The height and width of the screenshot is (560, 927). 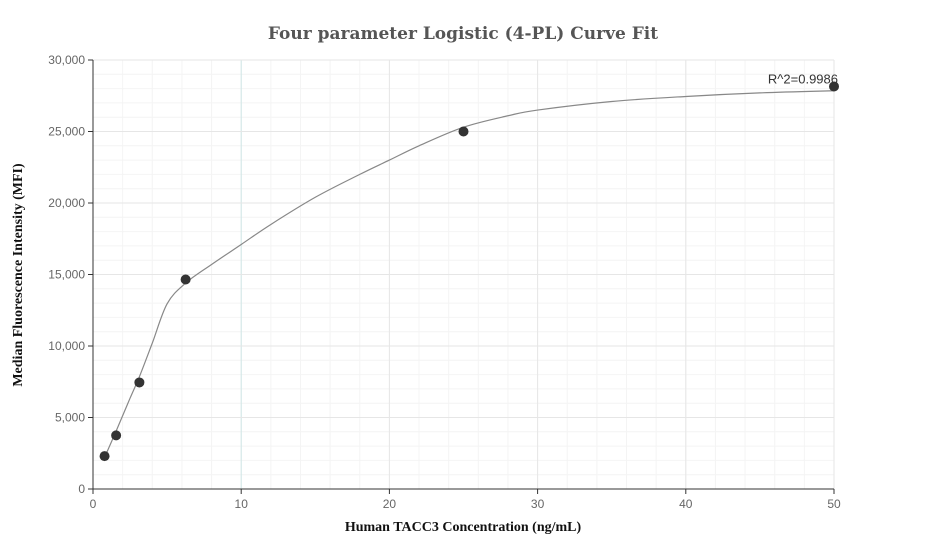 What do you see at coordinates (66, 132) in the screenshot?
I see `y-tick-label: 25,000` at bounding box center [66, 132].